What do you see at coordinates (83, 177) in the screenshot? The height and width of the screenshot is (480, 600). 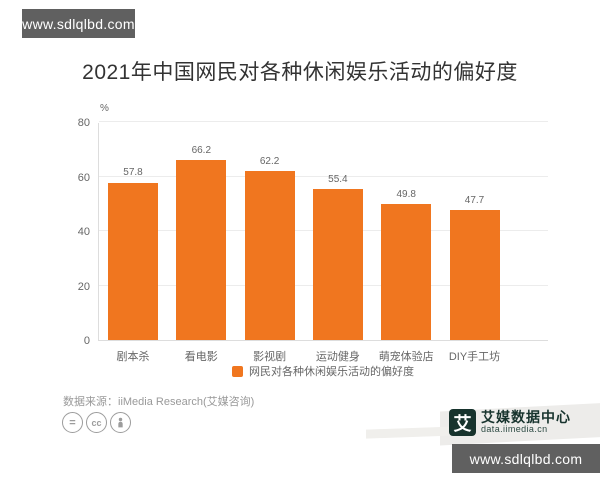 I see `y-tick-label: 60` at bounding box center [83, 177].